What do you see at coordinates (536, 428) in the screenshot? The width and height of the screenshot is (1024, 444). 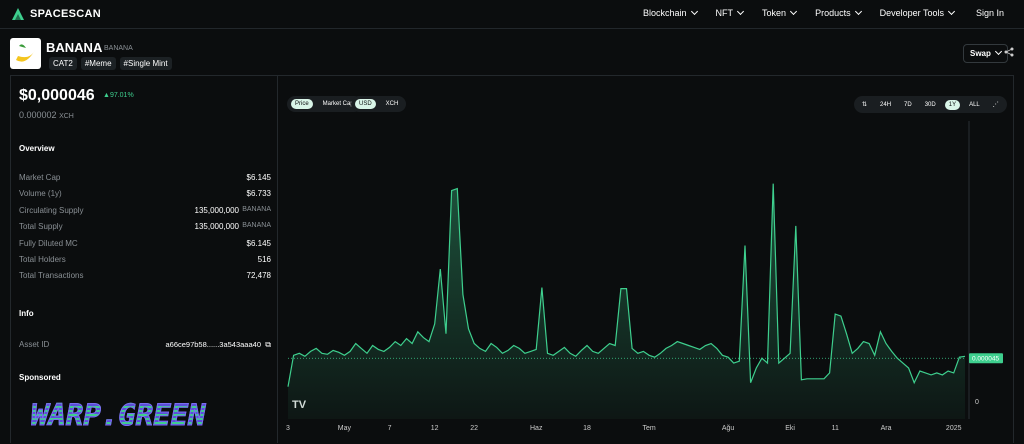 I see `x-tick-label: Haz` at bounding box center [536, 428].